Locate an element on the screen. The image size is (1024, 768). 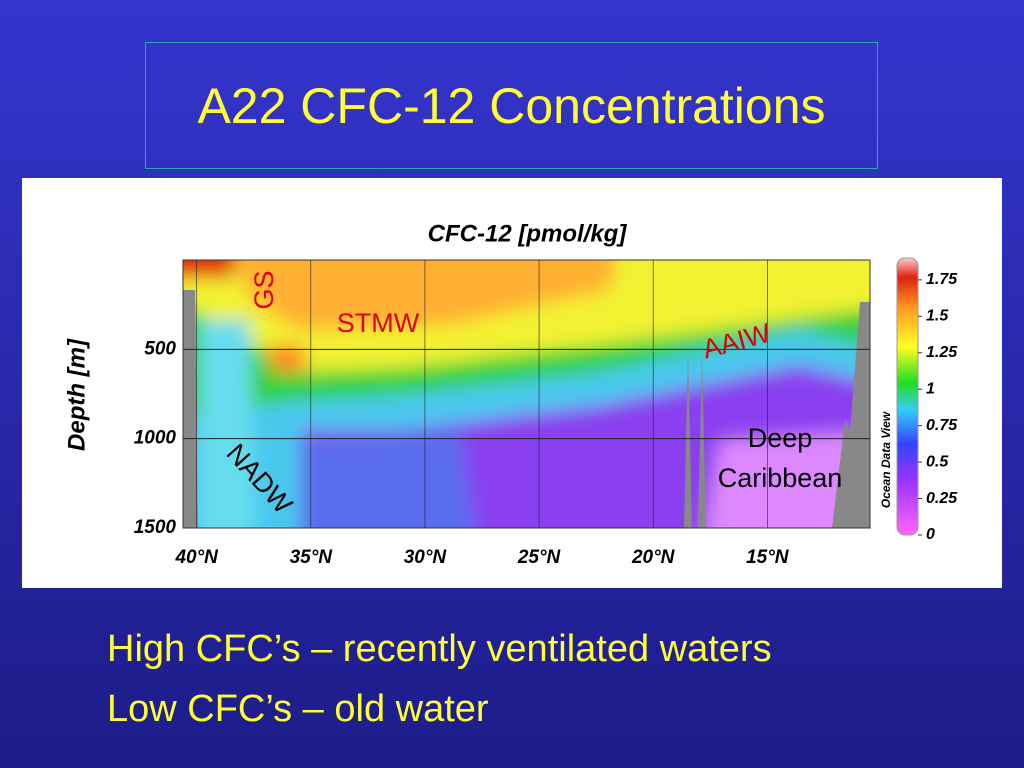
slide-title: A22 CFC-12 Concentrations is located at coordinates (511, 105).